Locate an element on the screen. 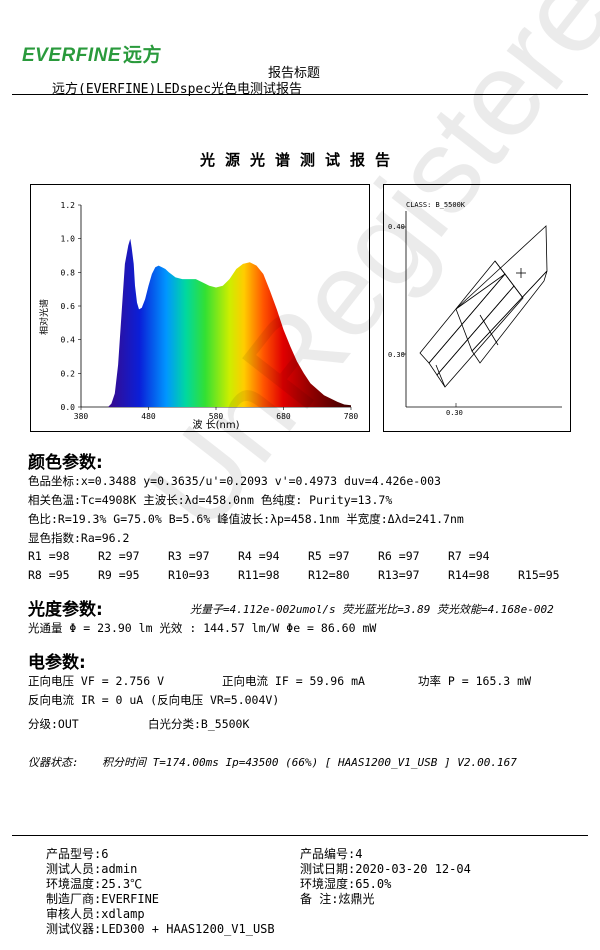 This screenshot has height=950, width=600. photometric-heading: 光度参数: is located at coordinates (65, 610).